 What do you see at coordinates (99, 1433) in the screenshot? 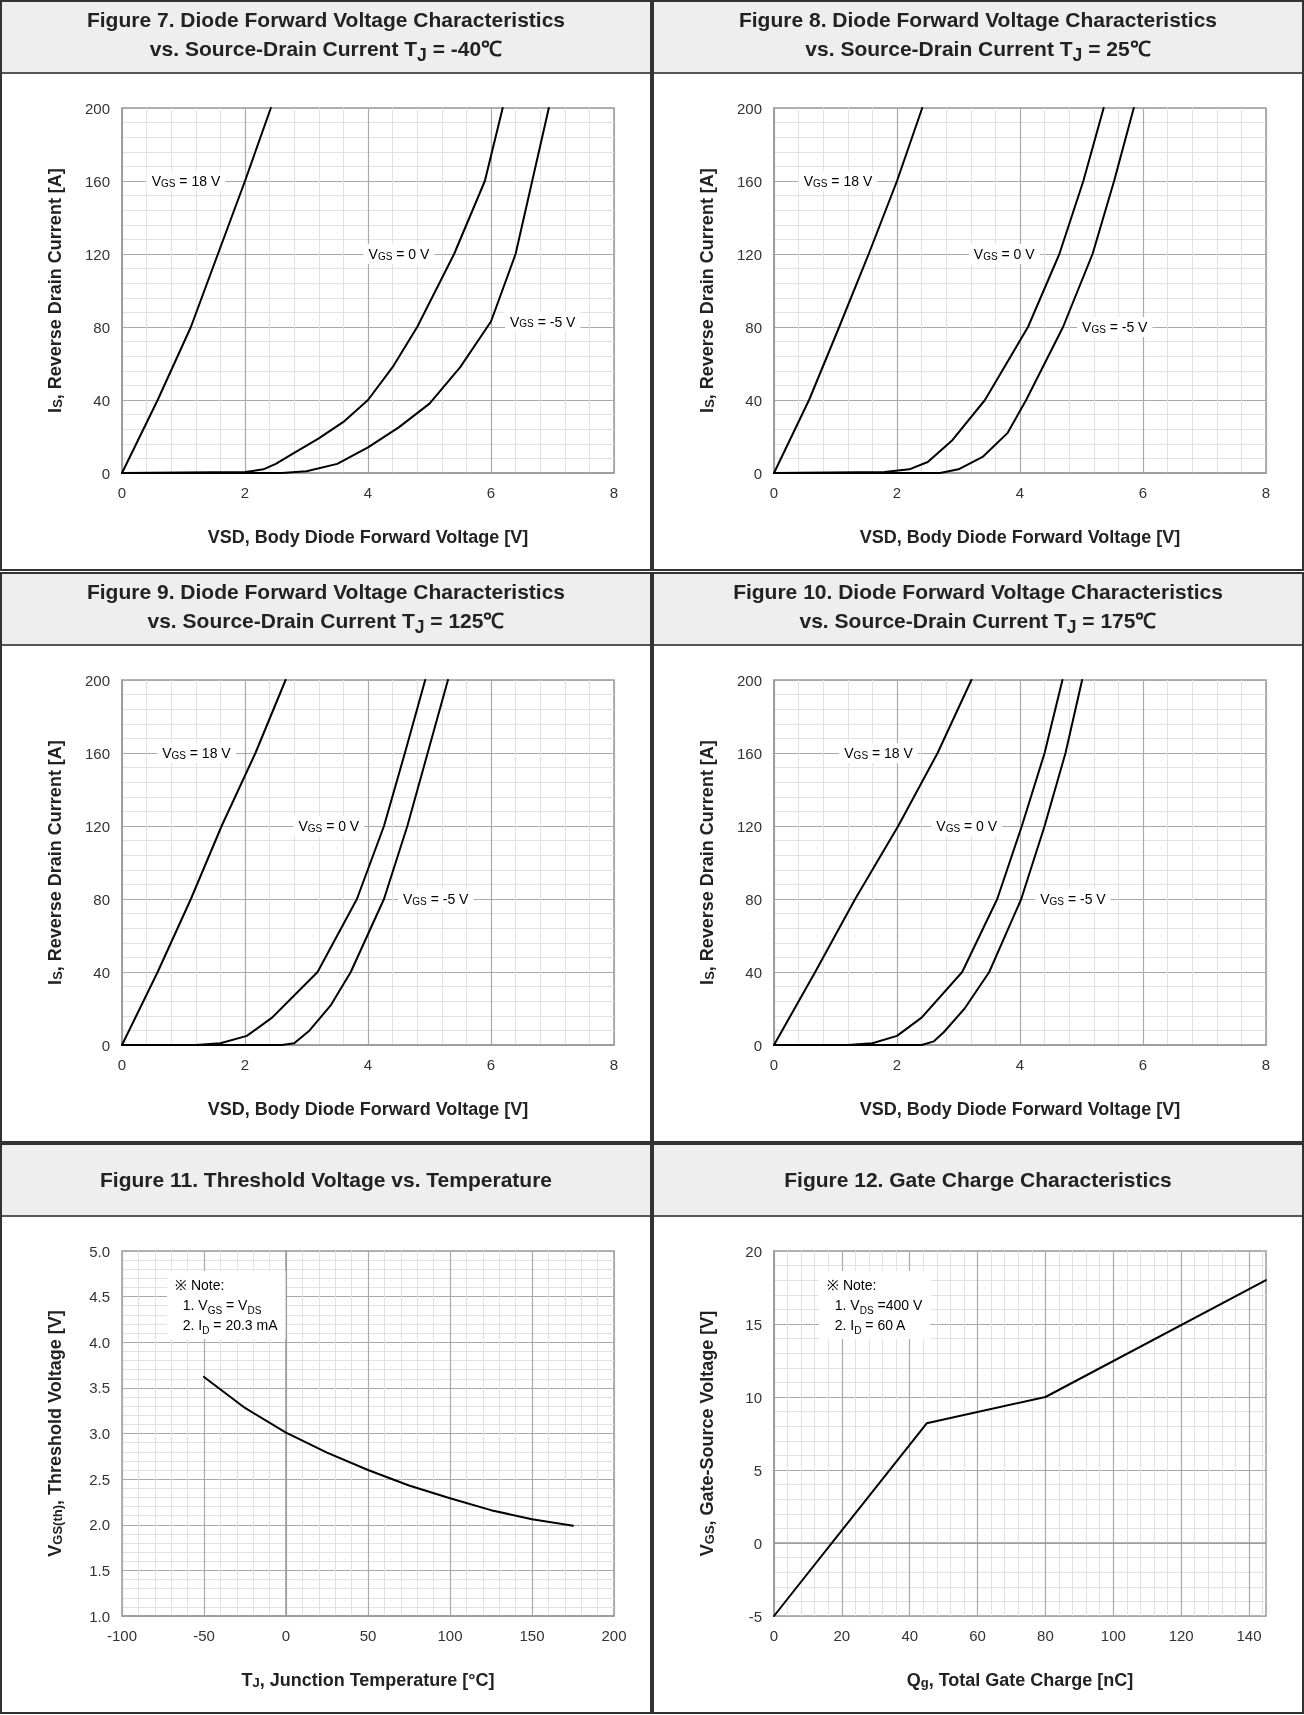
I see `y-tick-label: 3.0` at bounding box center [99, 1433].